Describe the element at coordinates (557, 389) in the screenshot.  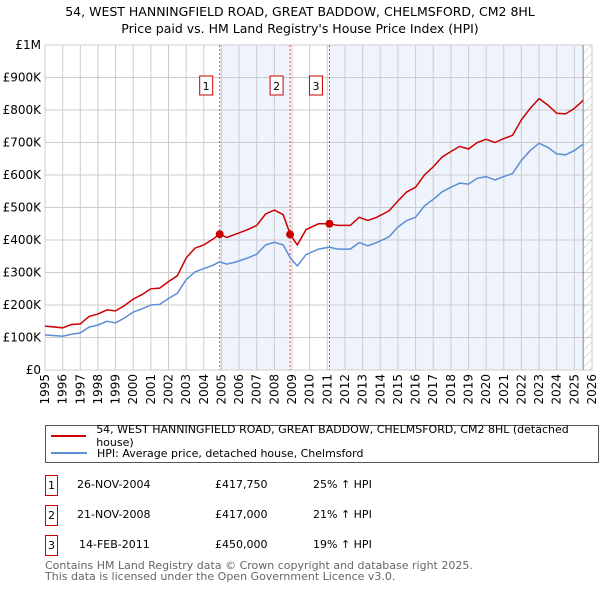
I see `x-tick-label: 2024` at that location.